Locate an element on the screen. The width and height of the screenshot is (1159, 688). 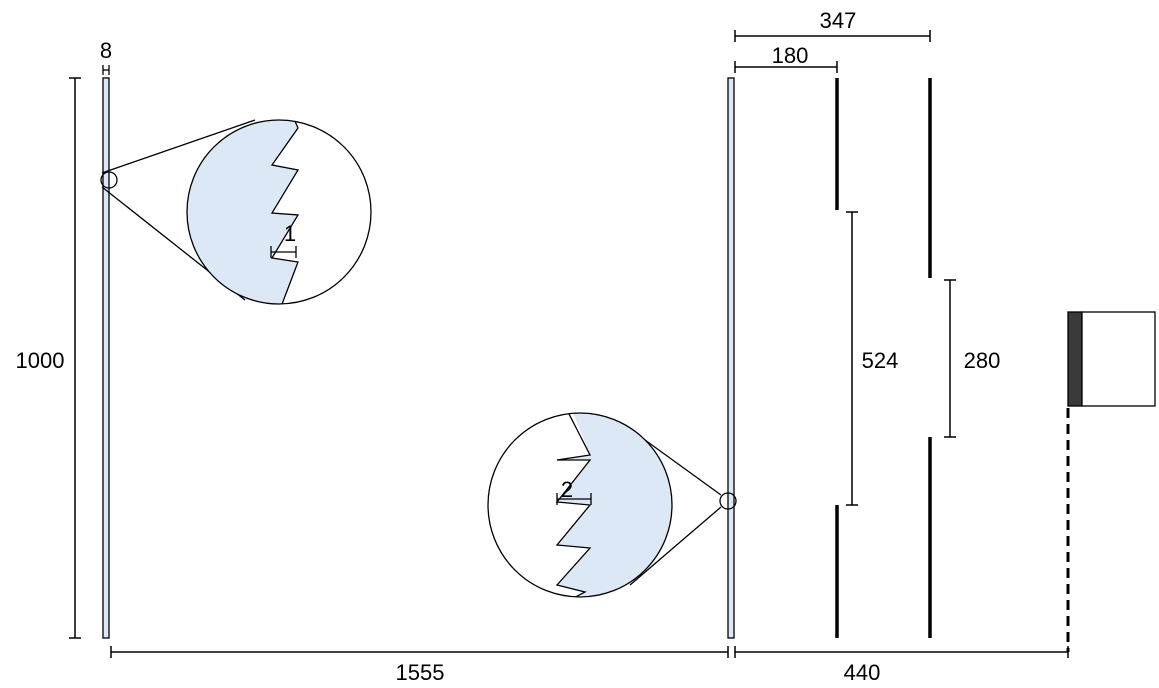
plate-to-screen-label: 440 is located at coordinates (862, 672).